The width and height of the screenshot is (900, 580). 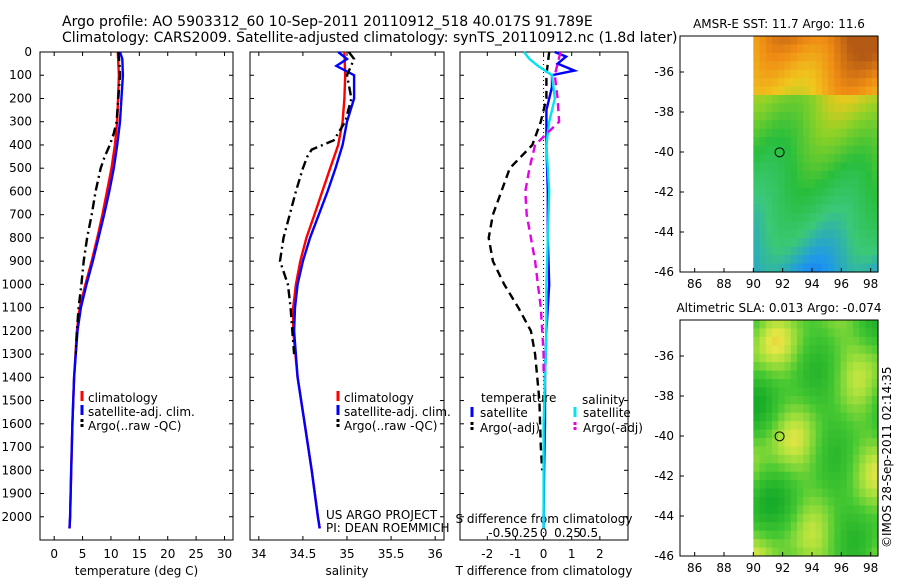 I want to click on map-x-tick-label: 86, so click(x=694, y=568).